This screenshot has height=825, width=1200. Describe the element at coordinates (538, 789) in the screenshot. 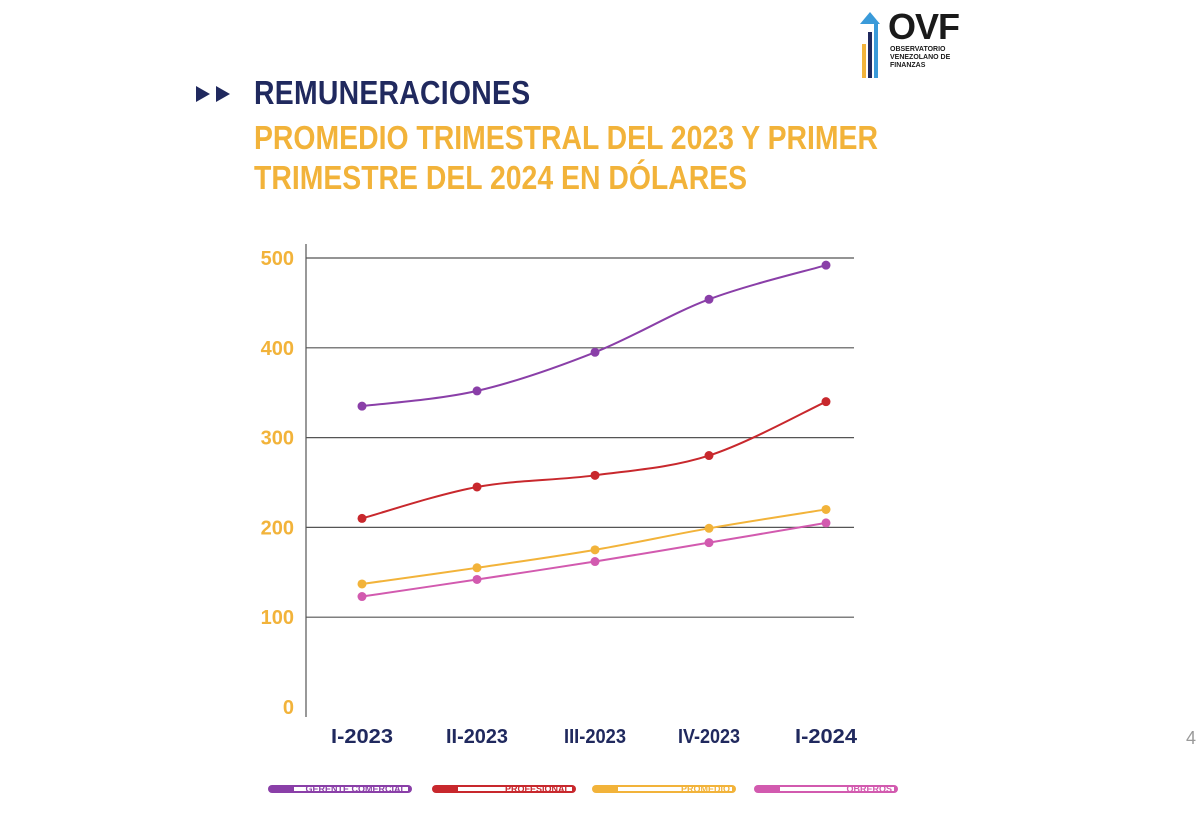

I see `legend-label: PROFESIONAL` at that location.